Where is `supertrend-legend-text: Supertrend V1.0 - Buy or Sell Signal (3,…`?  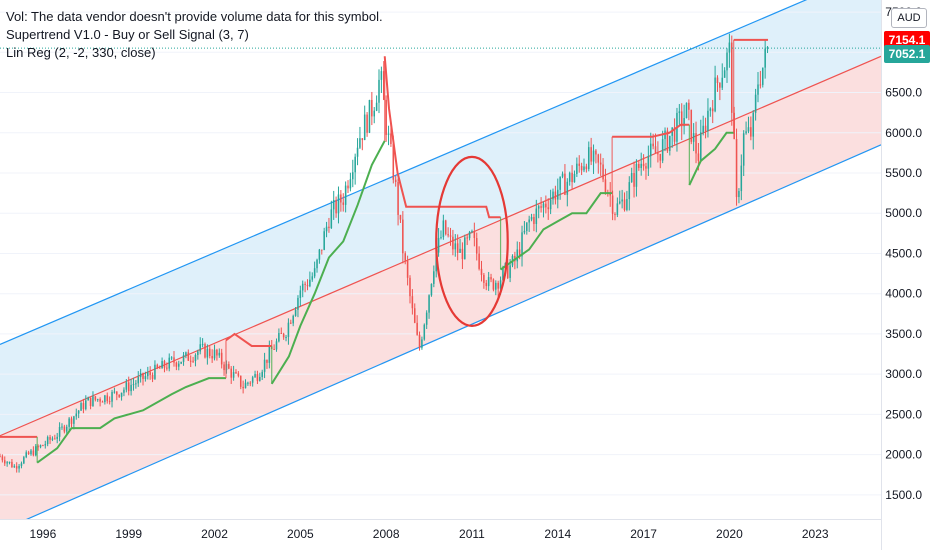 supertrend-legend-text: Supertrend V1.0 - Buy or Sell Signal (3,… is located at coordinates (127, 34).